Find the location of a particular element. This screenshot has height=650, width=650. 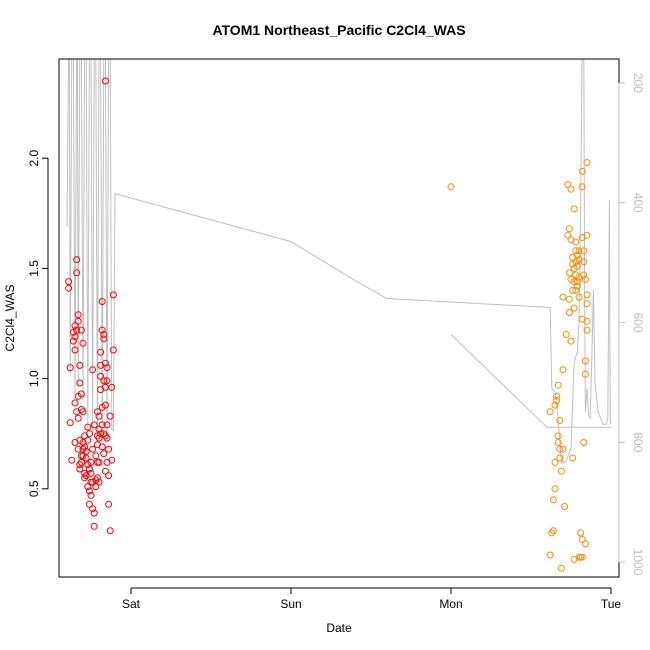

right-tick-label: 800 is located at coordinates (638, 442).